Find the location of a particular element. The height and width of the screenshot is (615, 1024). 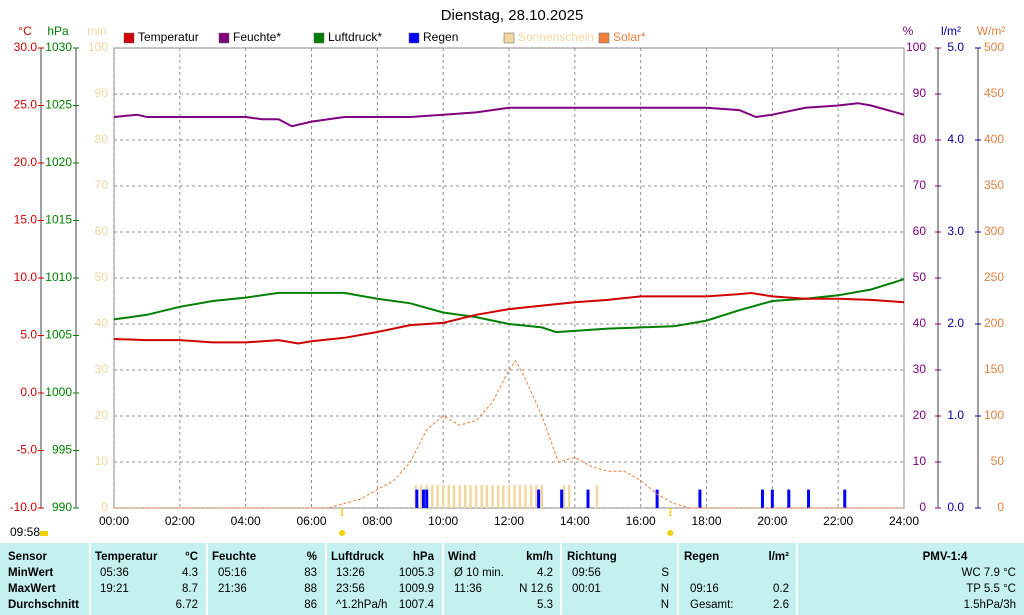

y-tick-label: 20 is located at coordinates (102, 415).